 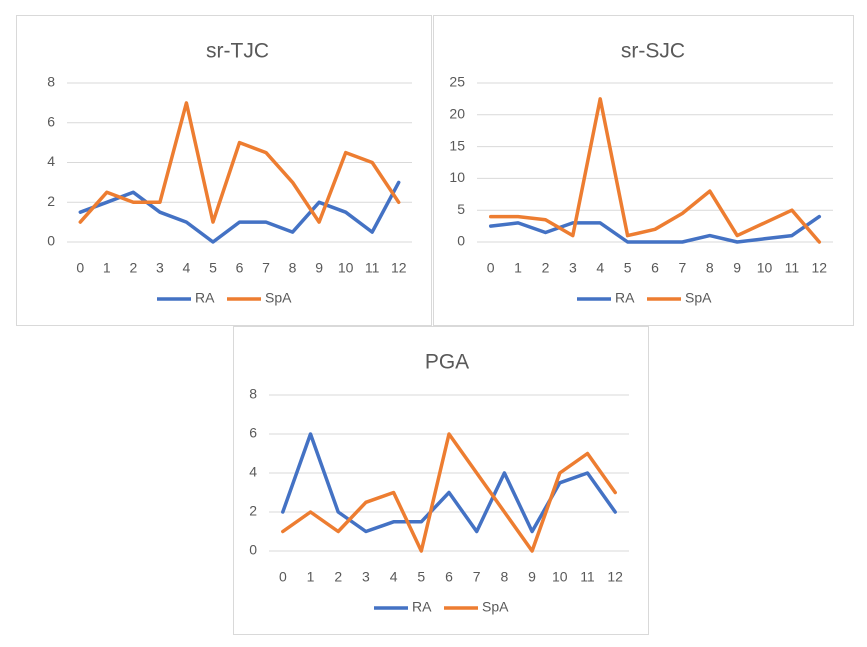 I want to click on y-tick-label: 15, so click(x=457, y=145).